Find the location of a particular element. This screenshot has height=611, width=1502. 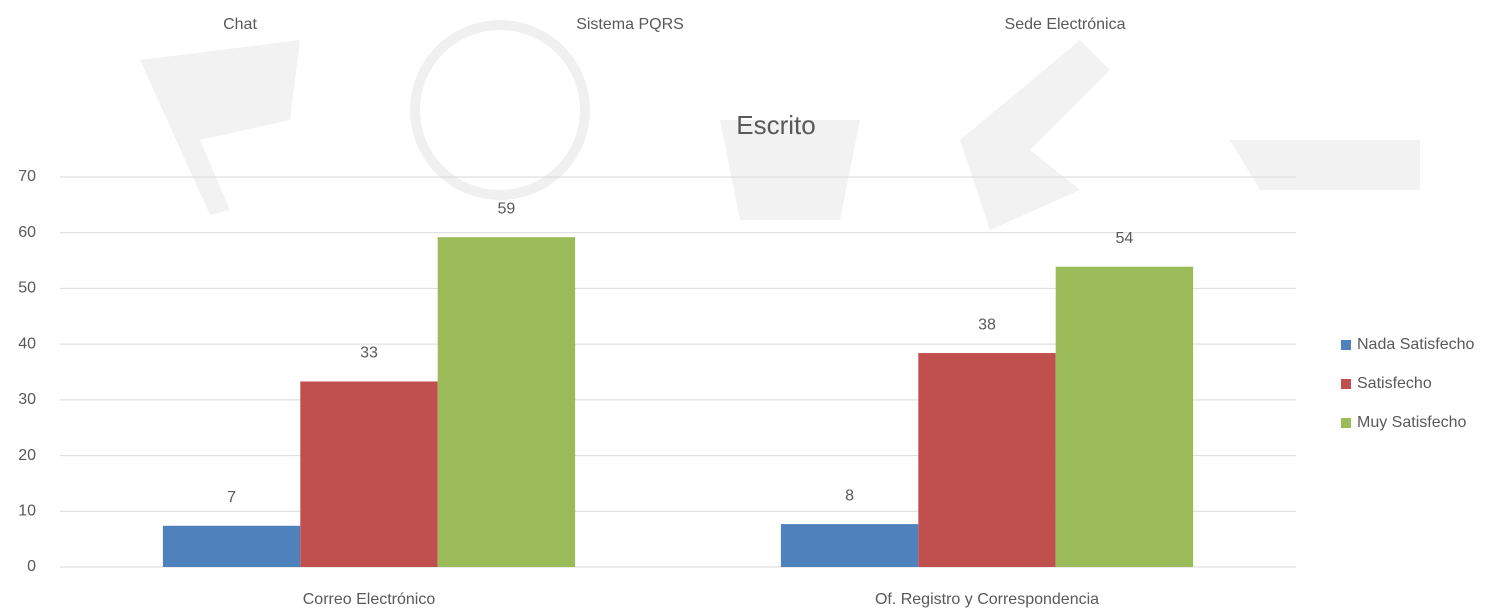

chart-title: Escrito is located at coordinates (775, 125).